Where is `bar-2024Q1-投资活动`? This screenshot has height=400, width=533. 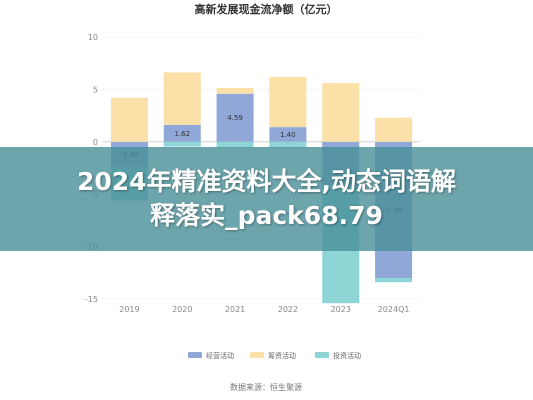 bar-2024Q1-投资活动 is located at coordinates (394, 280).